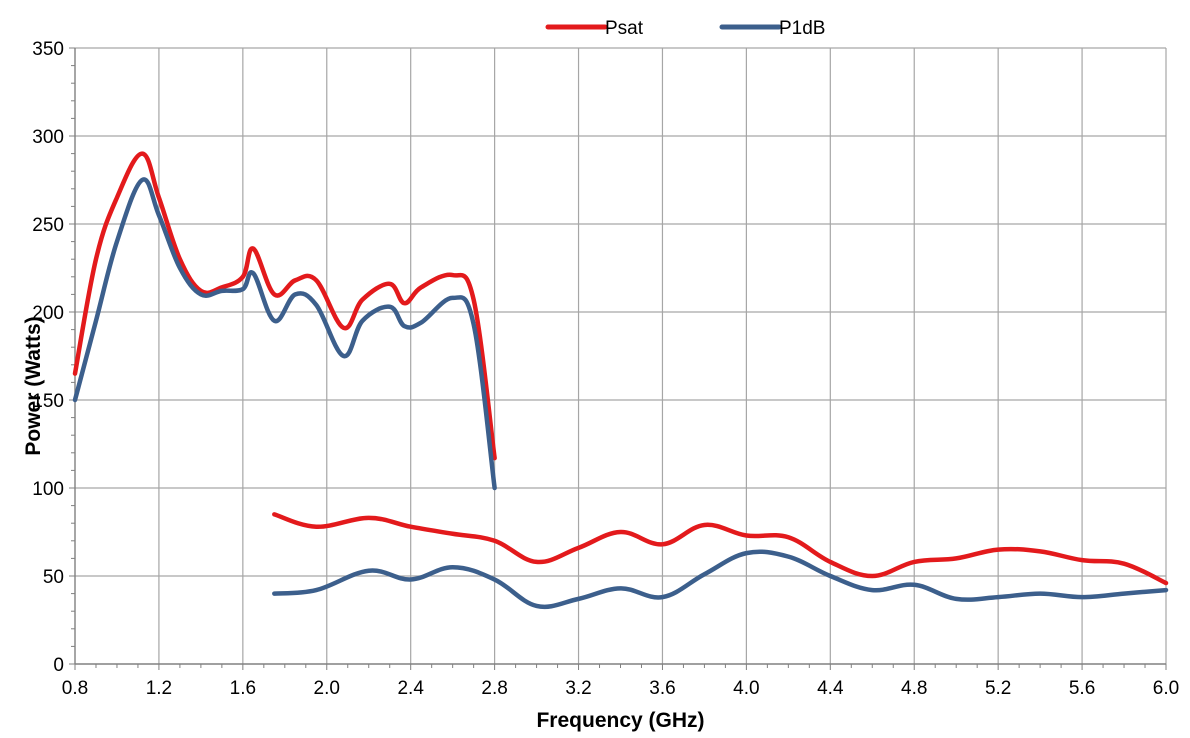 This screenshot has height=738, width=1190. I want to click on x-tick-label: 6.0, so click(1166, 688).